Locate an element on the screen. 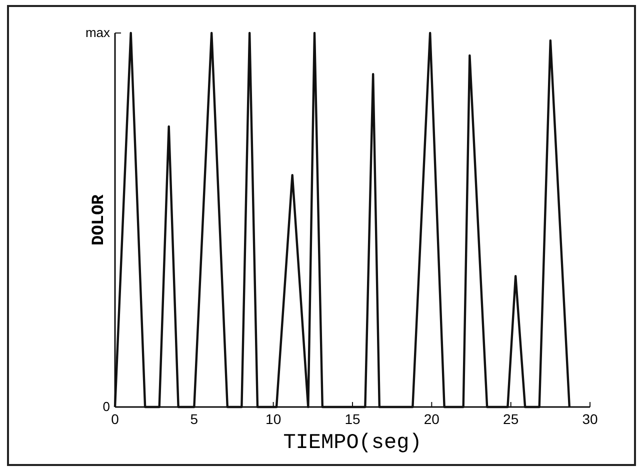  x-tick-label: 30 is located at coordinates (590, 419).